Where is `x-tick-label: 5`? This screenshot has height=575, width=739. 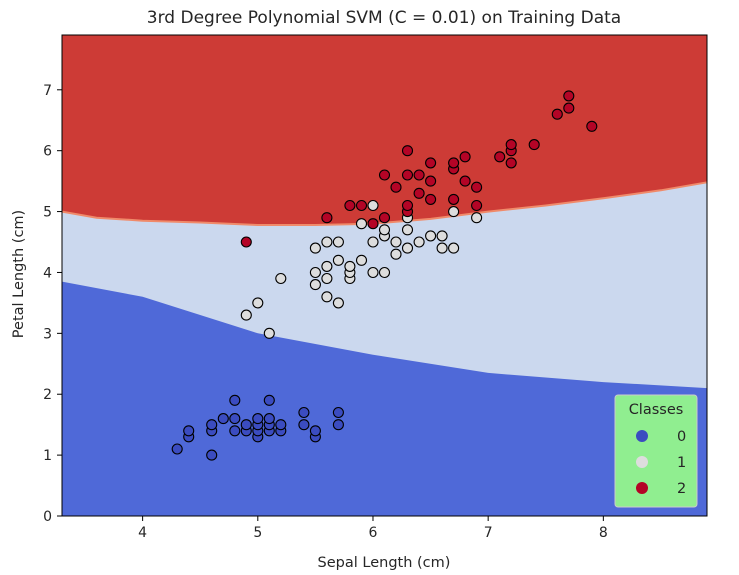 x-tick-label: 5 is located at coordinates (257, 533).